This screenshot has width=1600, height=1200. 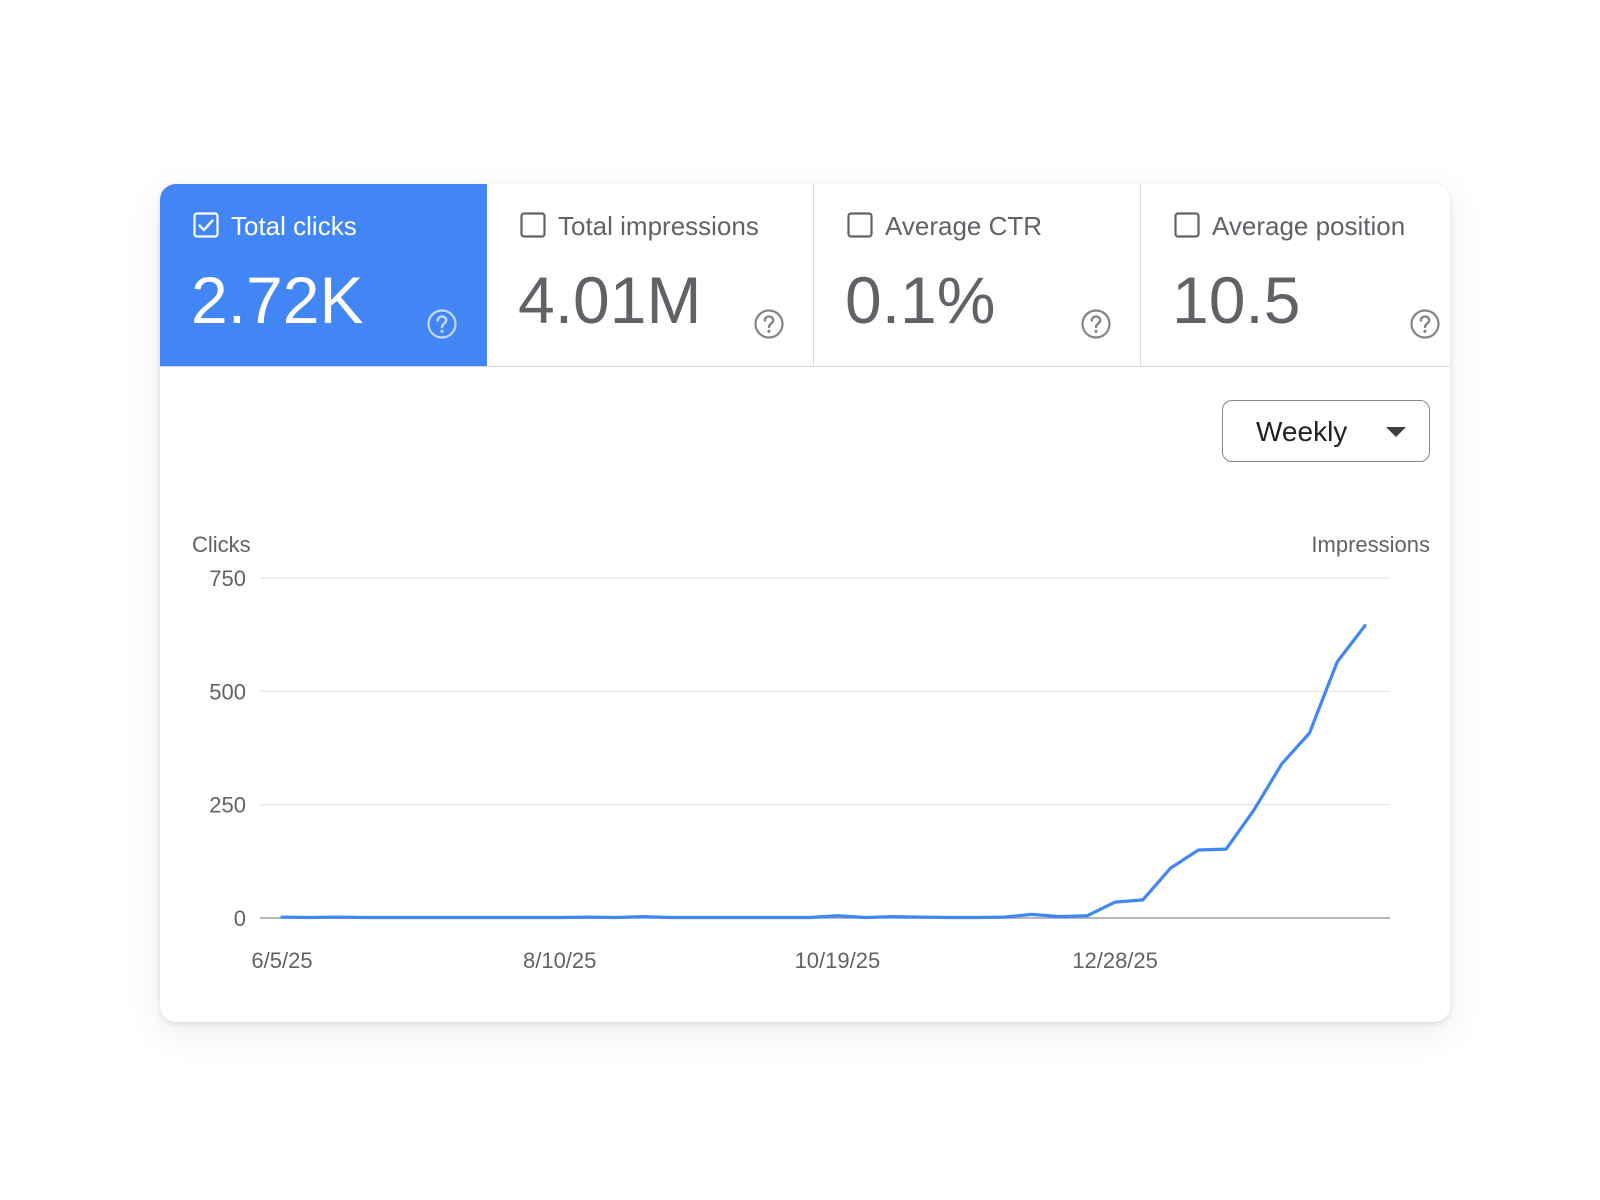 What do you see at coordinates (610, 300) in the screenshot?
I see `metric-value: 4.01M` at bounding box center [610, 300].